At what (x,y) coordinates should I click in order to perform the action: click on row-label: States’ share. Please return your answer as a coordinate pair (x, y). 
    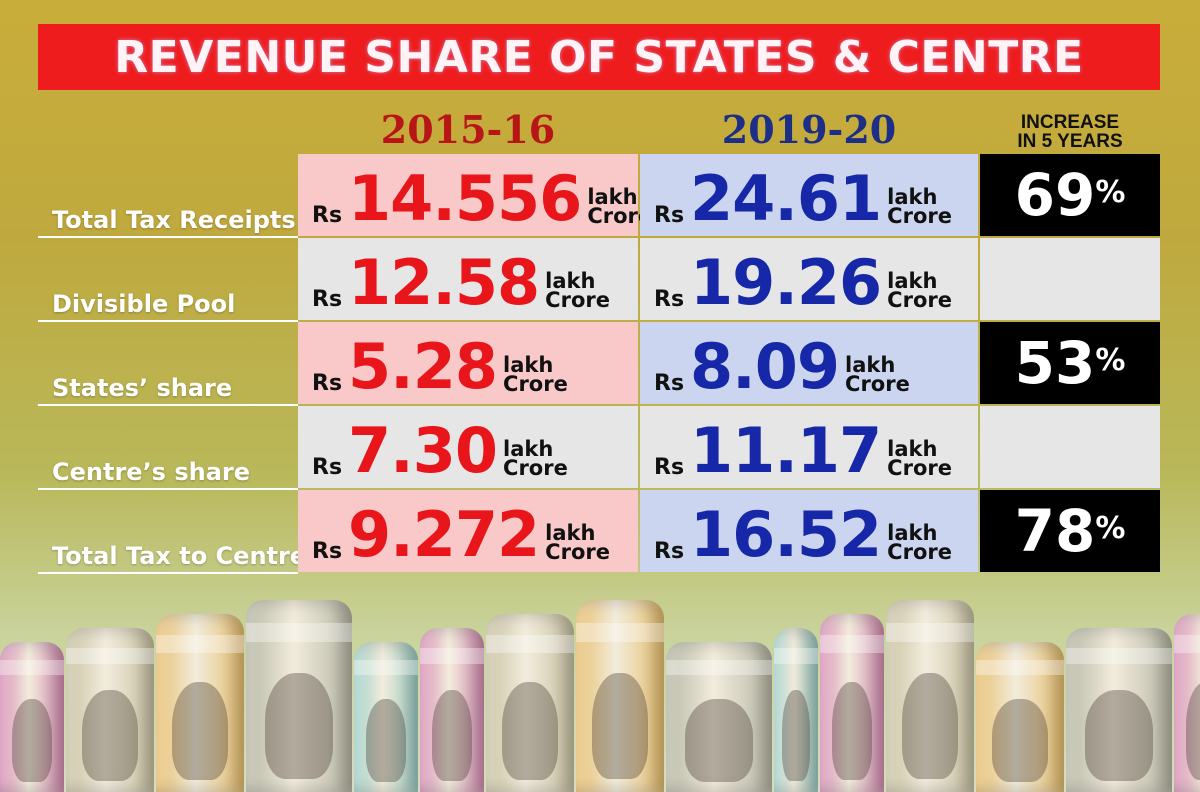
    Looking at the image, I should click on (142, 388).